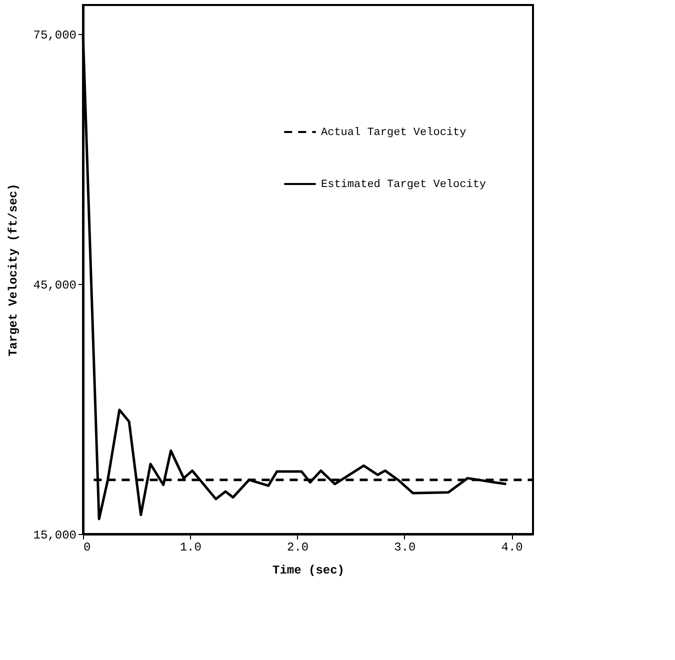  I want to click on x-tick-label: 4.0, so click(512, 547).